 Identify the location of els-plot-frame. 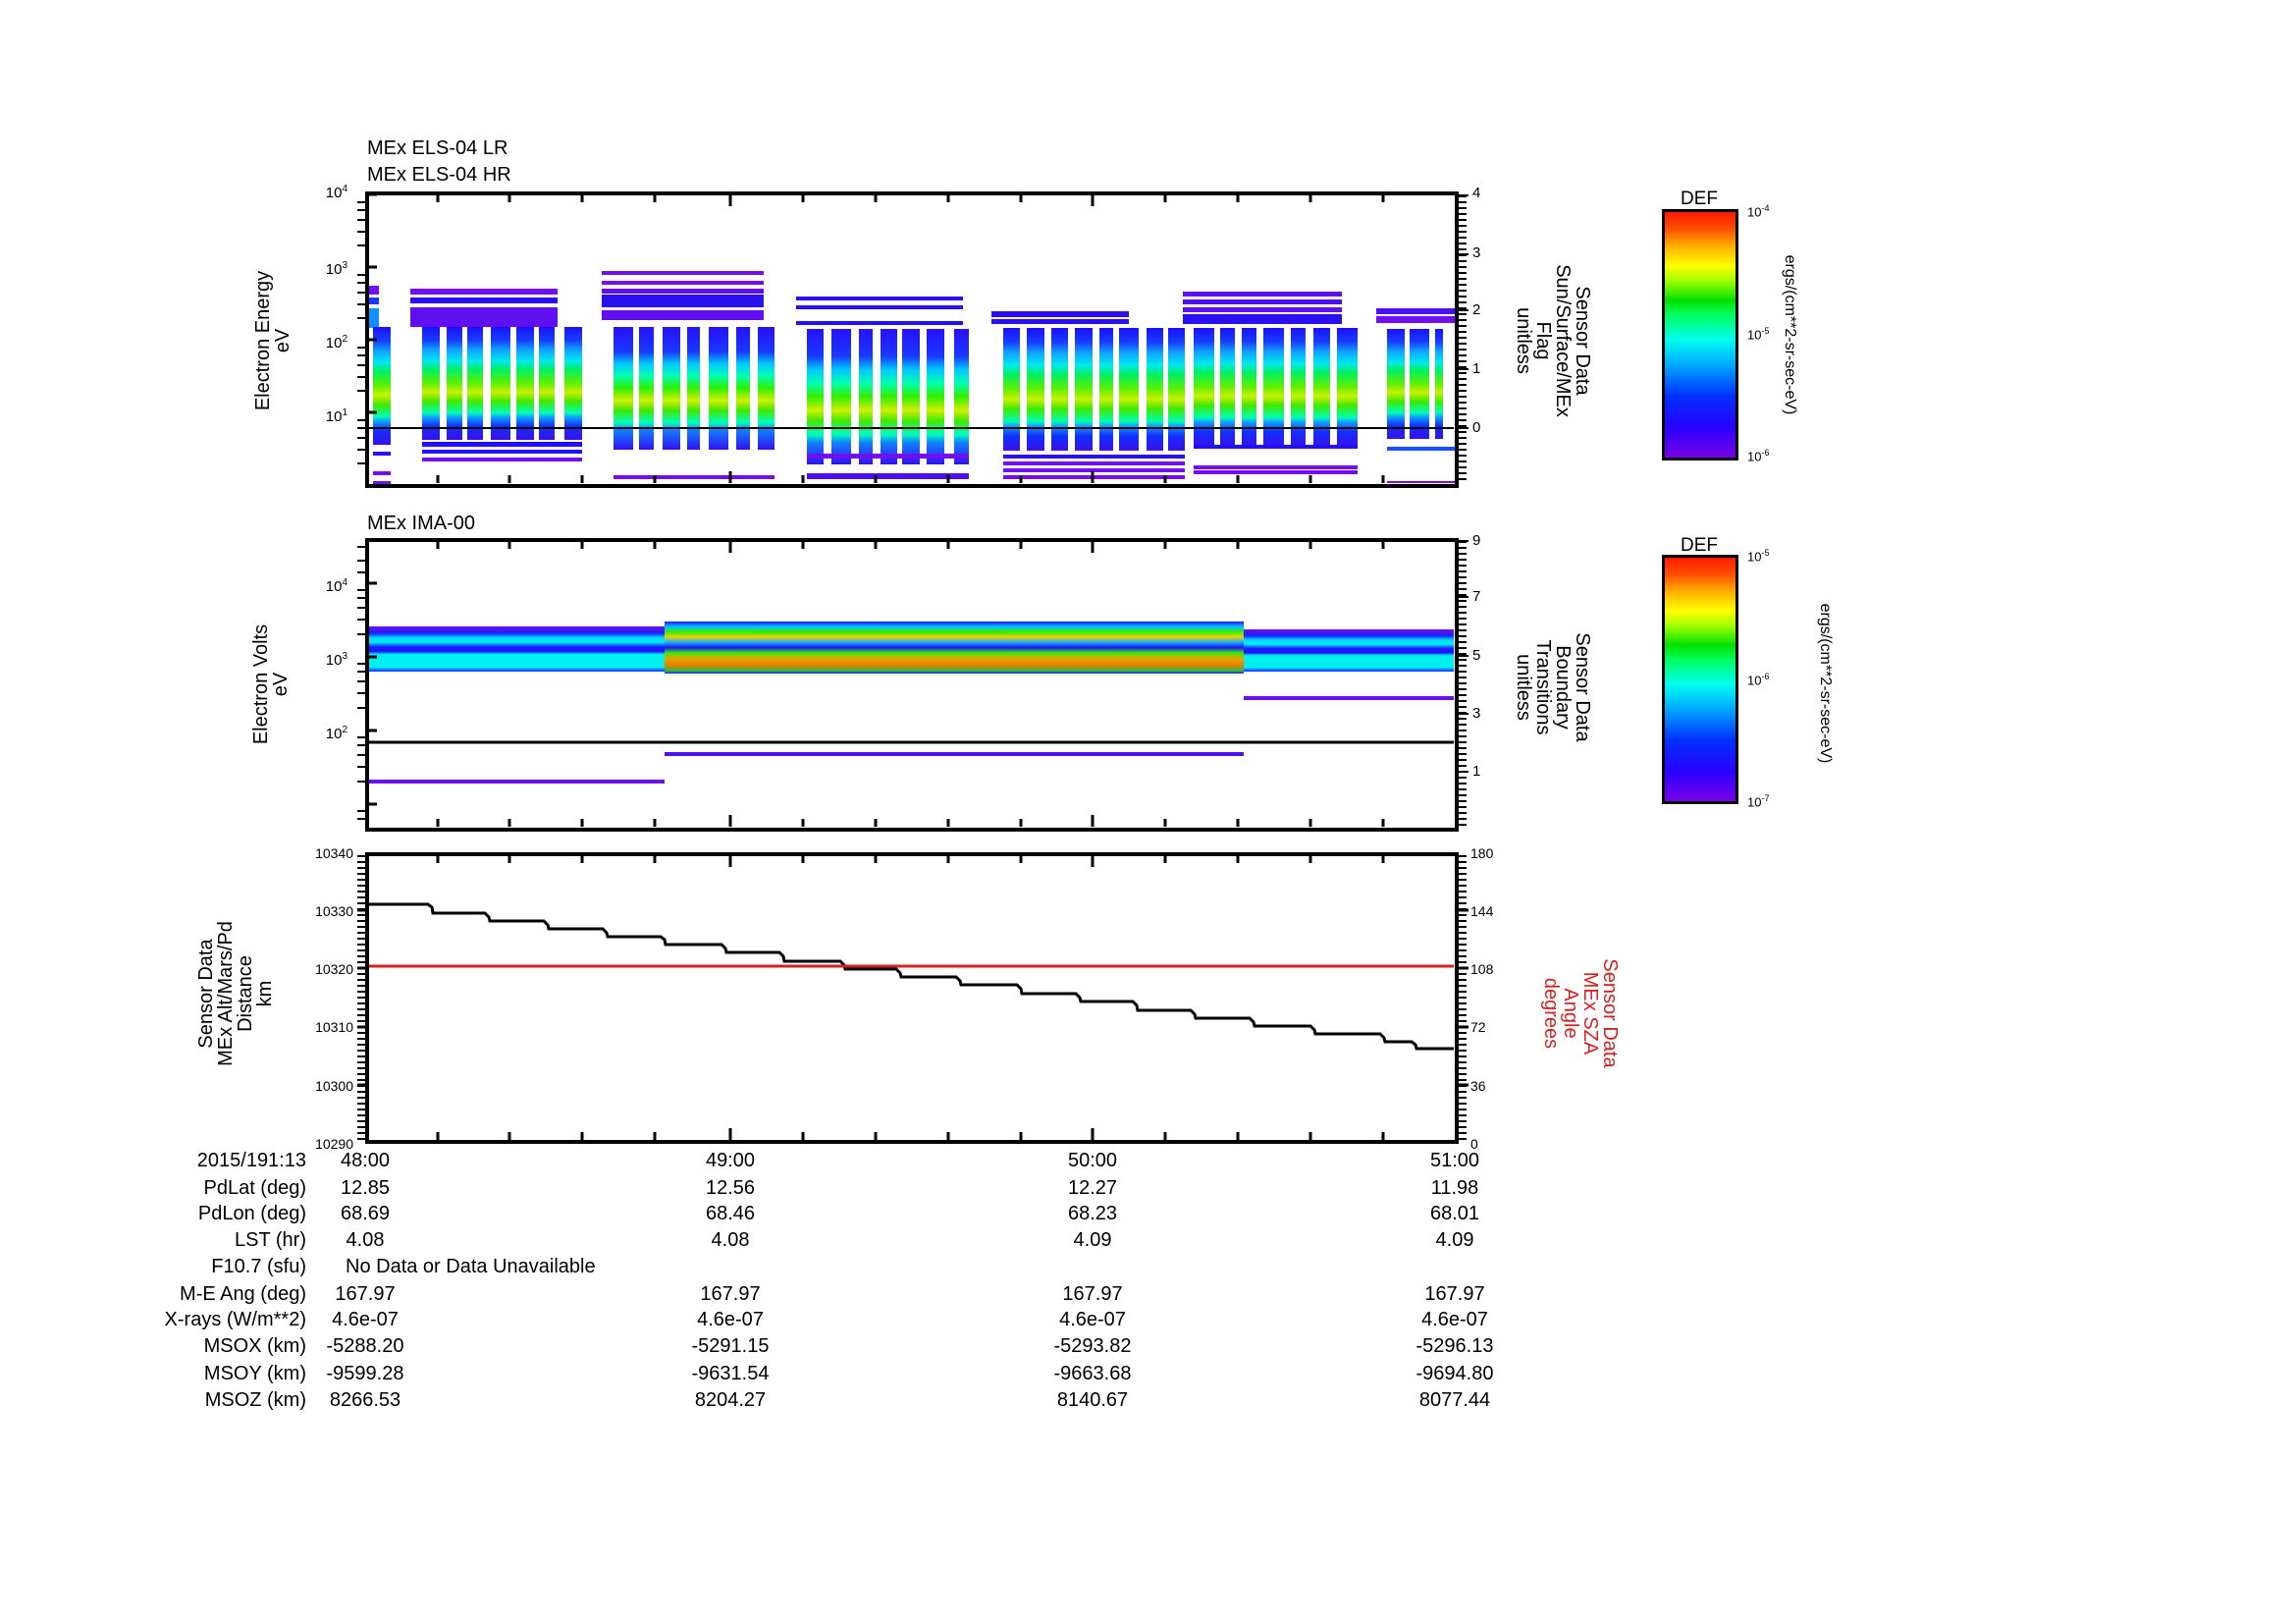
(912, 339).